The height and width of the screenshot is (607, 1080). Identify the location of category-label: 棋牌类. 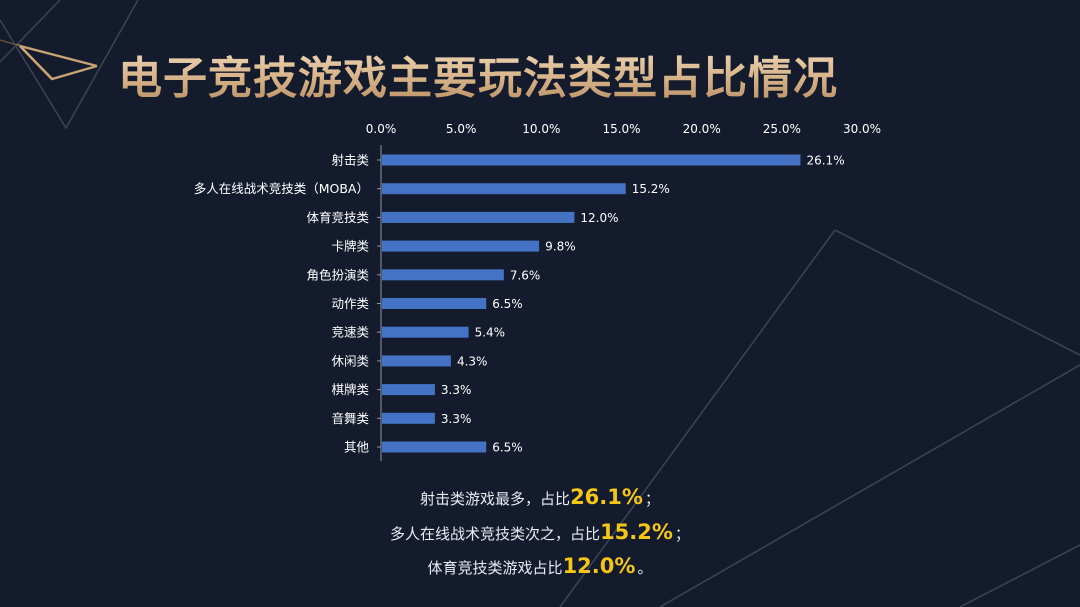
(350, 389).